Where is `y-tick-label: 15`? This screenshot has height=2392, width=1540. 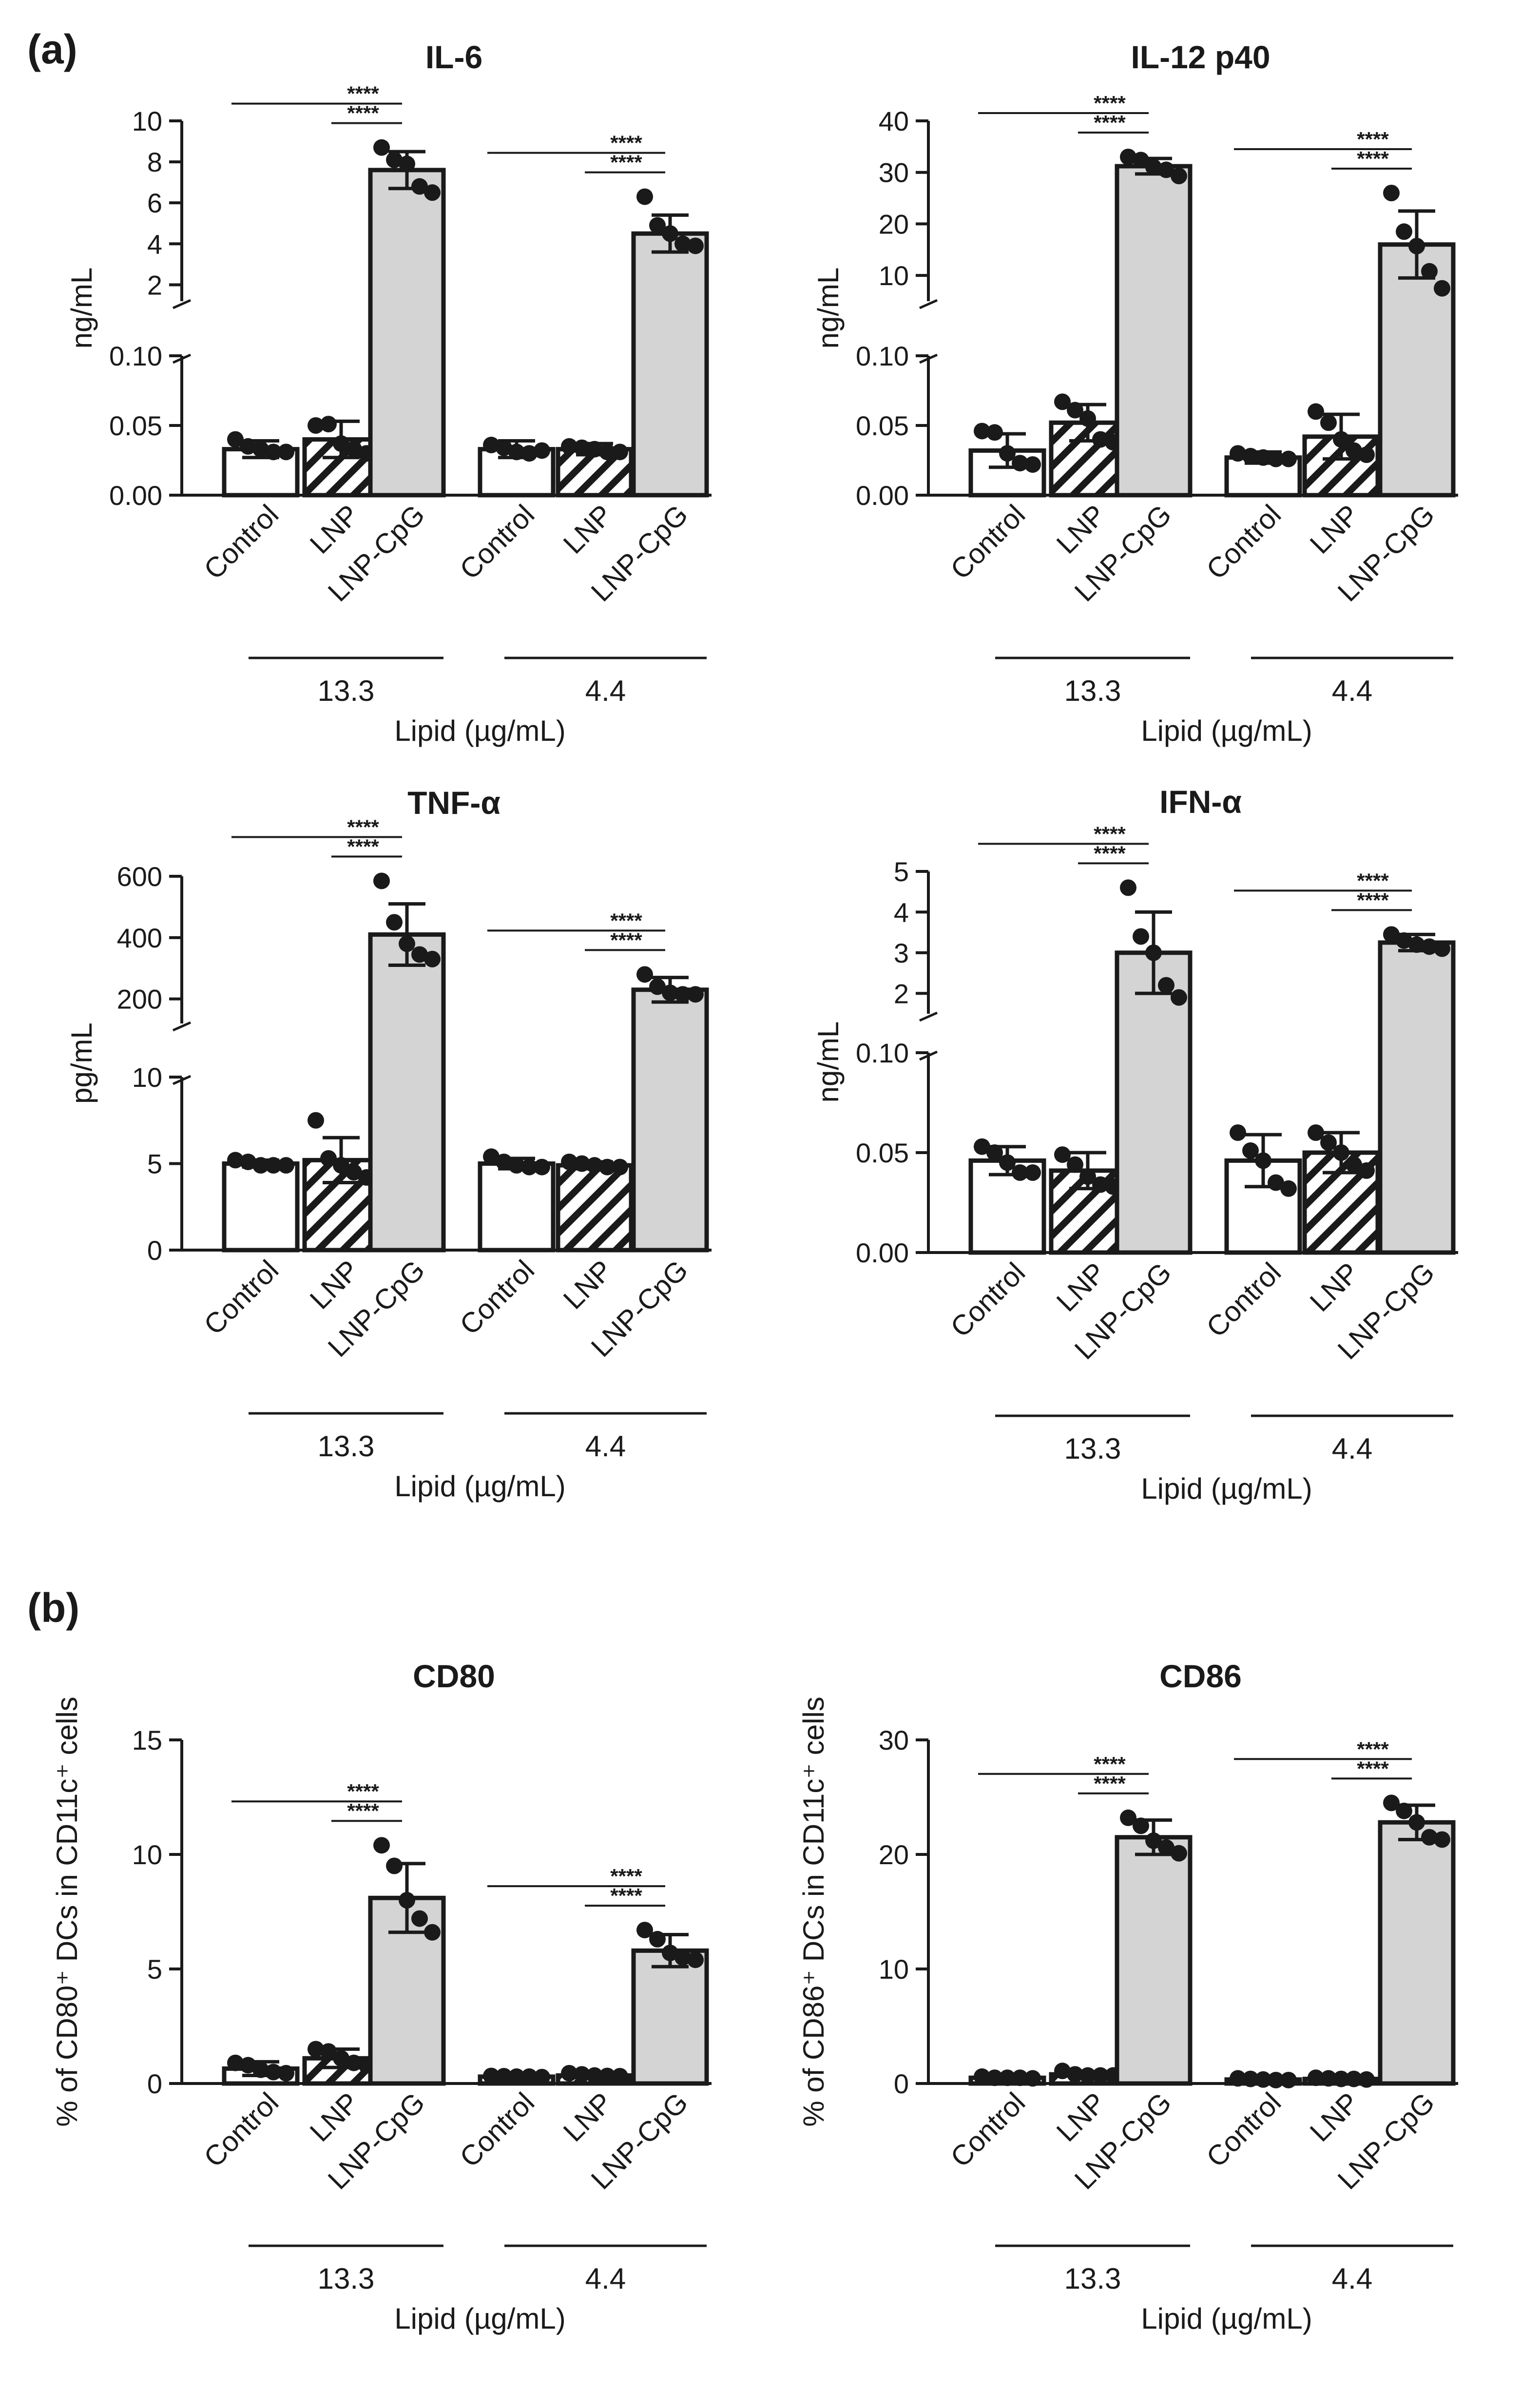
y-tick-label: 15 is located at coordinates (147, 1740).